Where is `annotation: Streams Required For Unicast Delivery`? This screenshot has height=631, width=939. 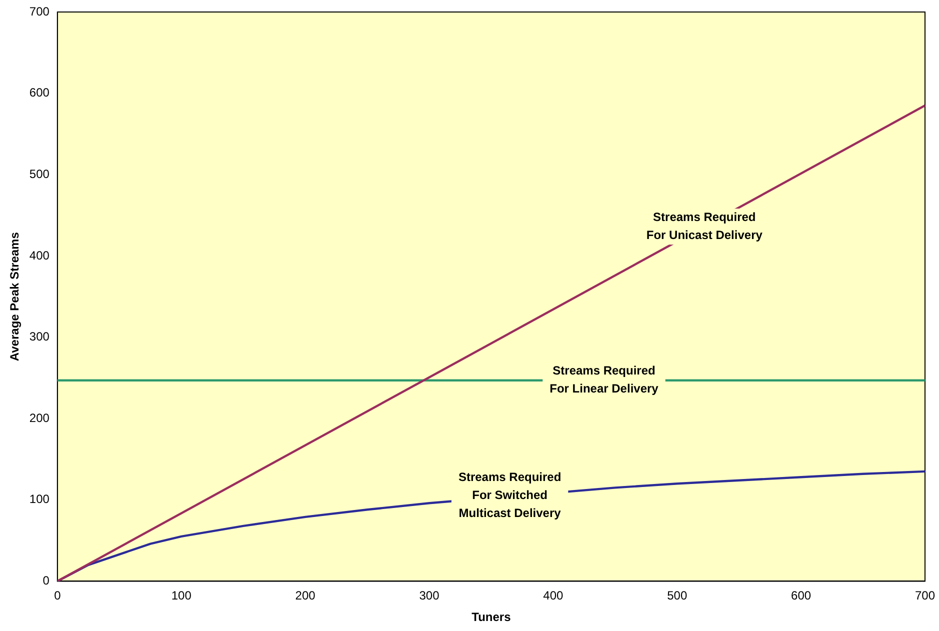 annotation: Streams Required For Unicast Delivery is located at coordinates (704, 226).